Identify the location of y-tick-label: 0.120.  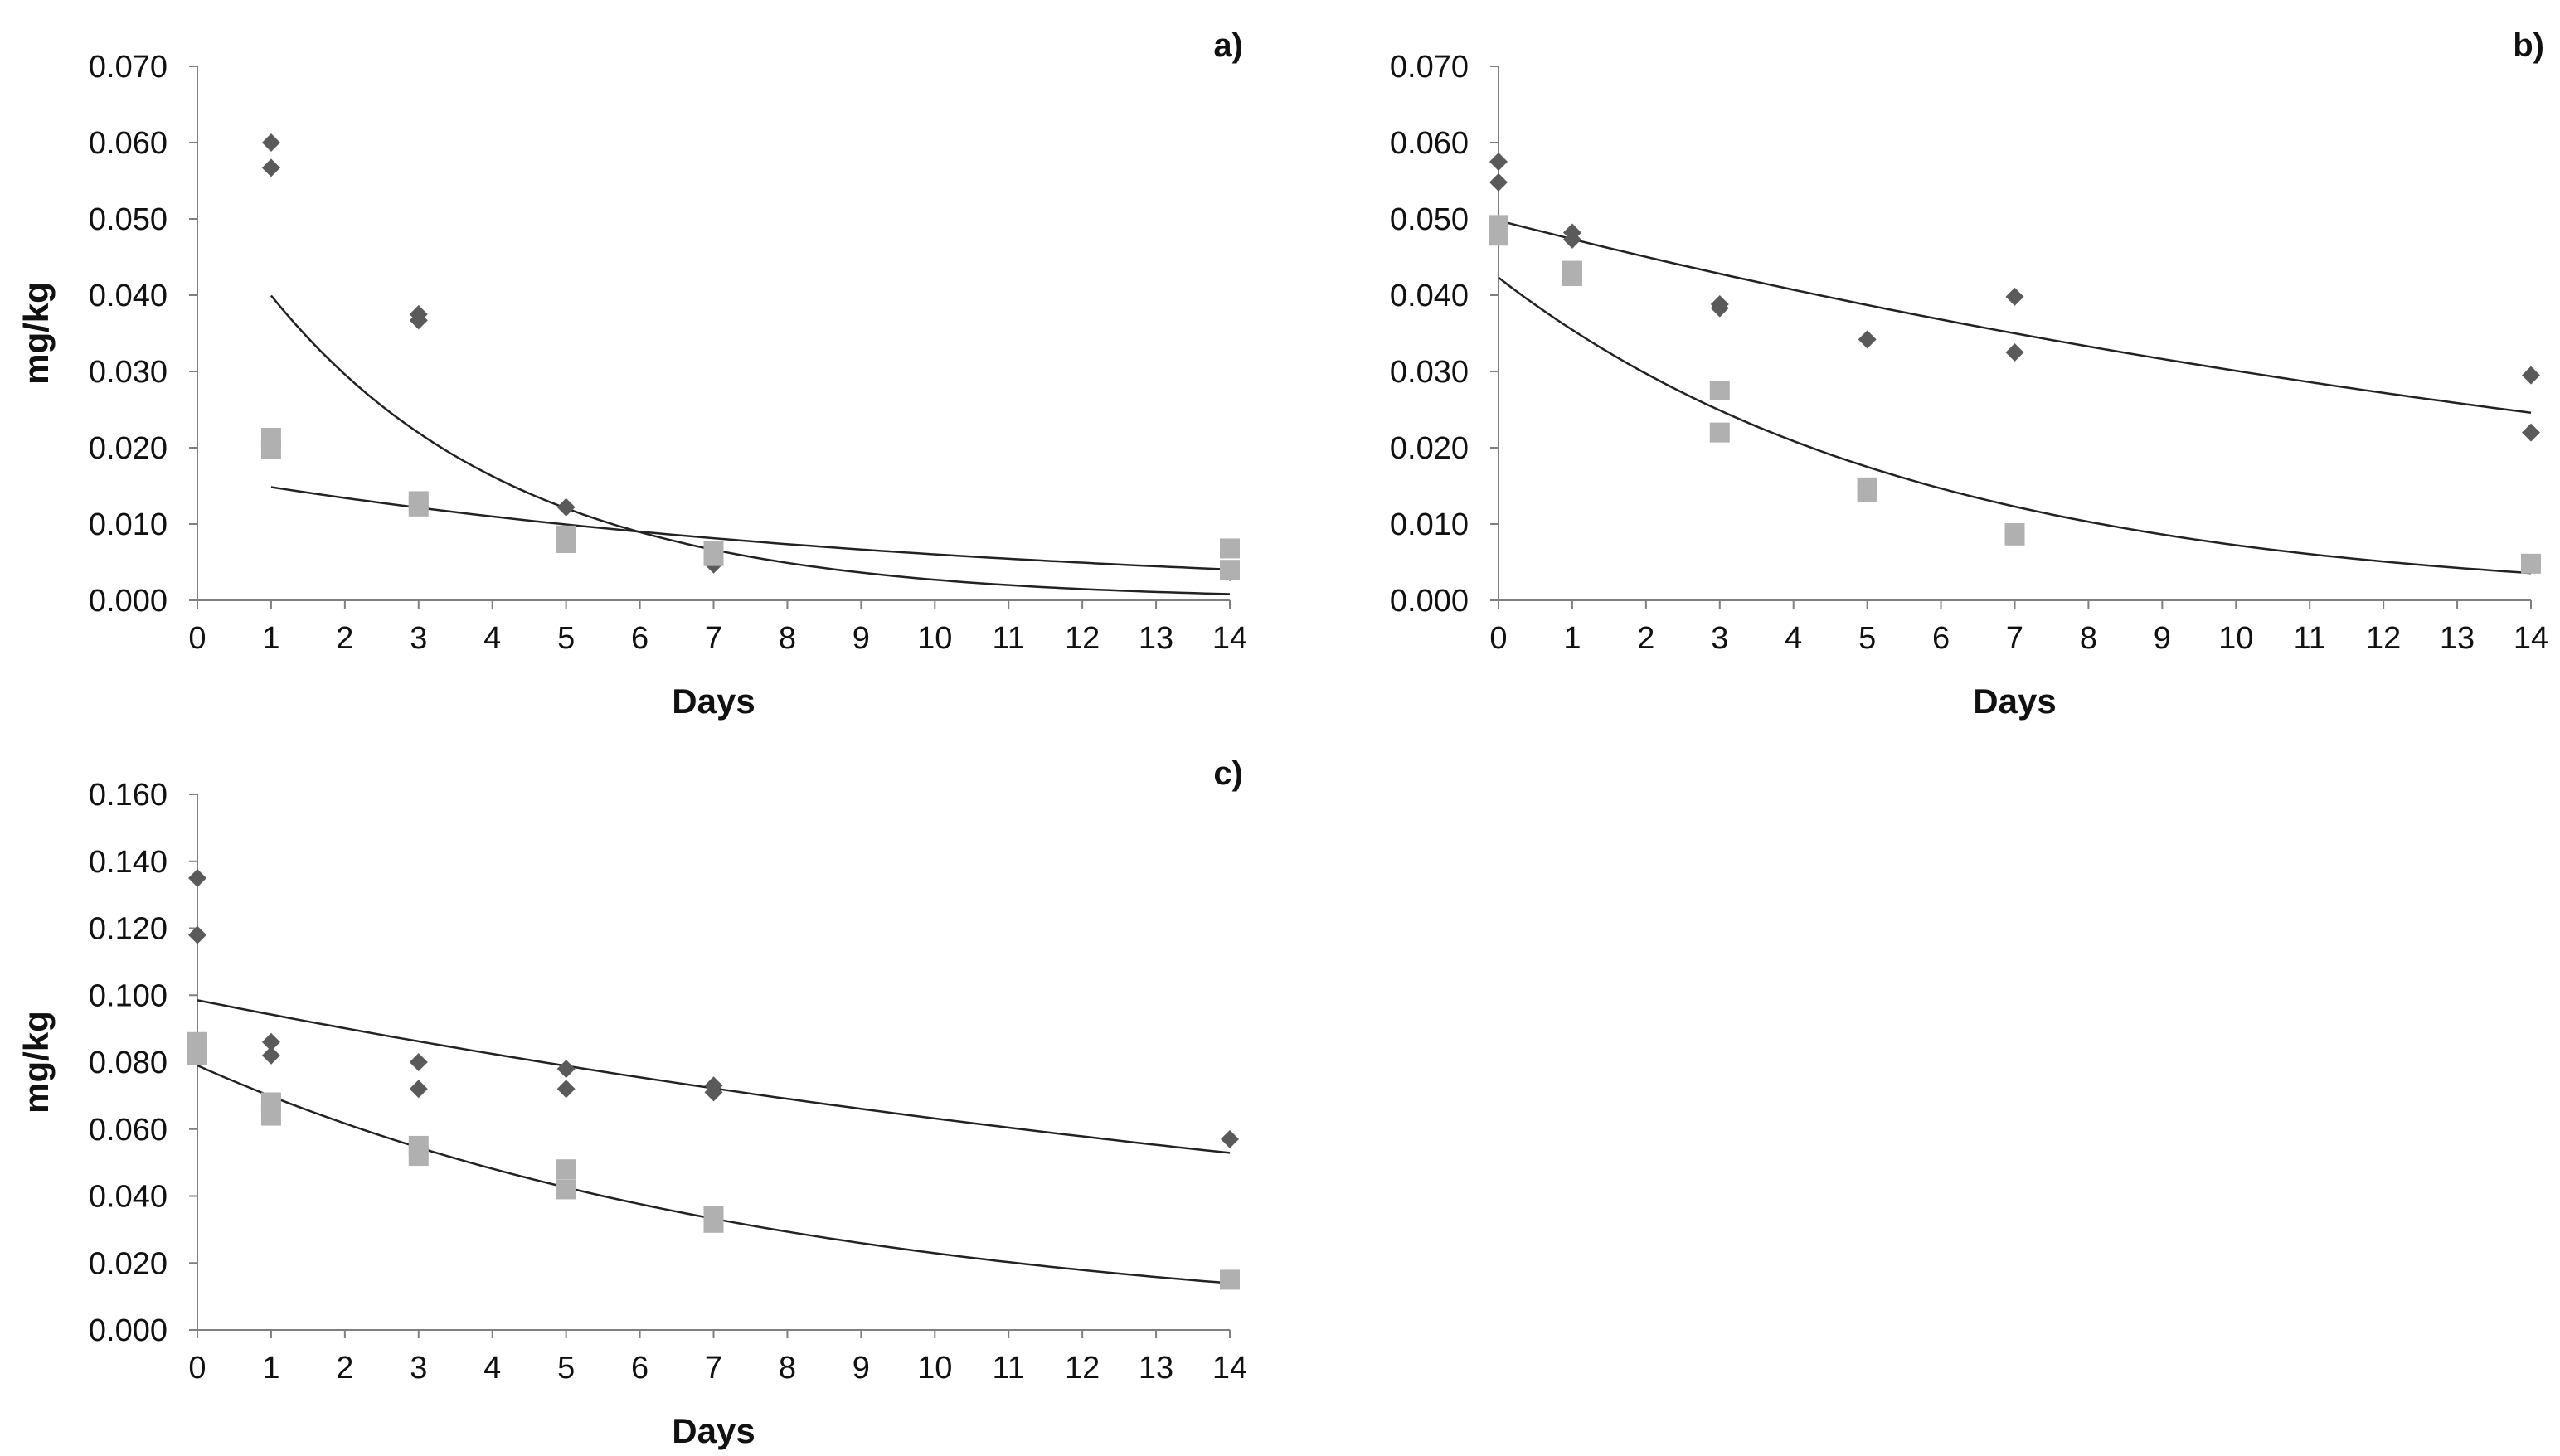
(128, 929).